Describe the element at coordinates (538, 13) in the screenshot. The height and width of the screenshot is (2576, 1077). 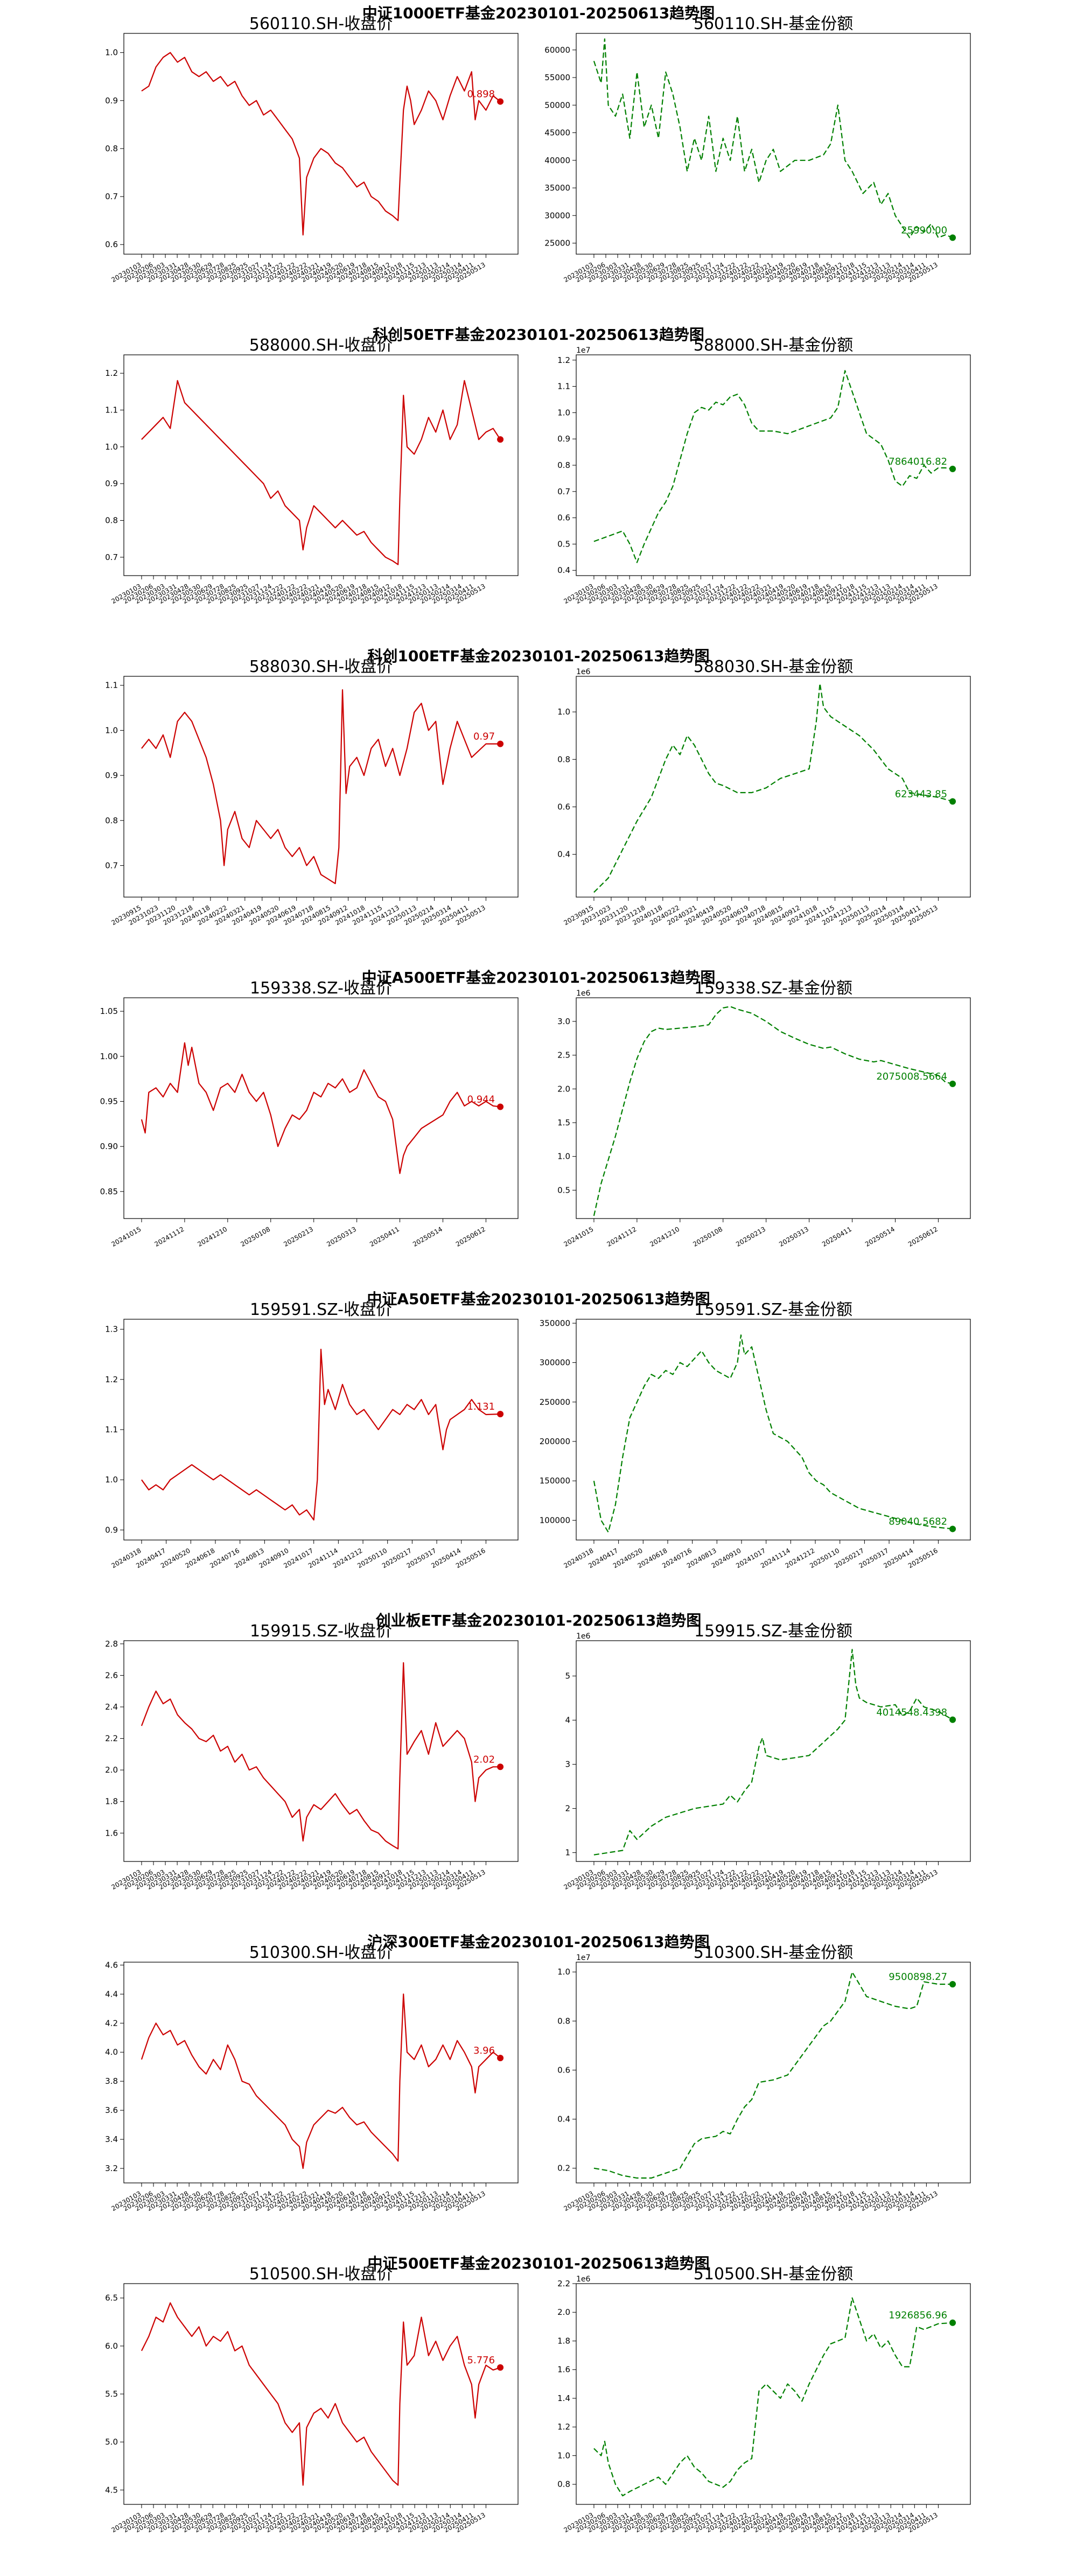
I see `figure-suptitle: 中证1000ETF基金20230101-20250613趋势图` at that location.